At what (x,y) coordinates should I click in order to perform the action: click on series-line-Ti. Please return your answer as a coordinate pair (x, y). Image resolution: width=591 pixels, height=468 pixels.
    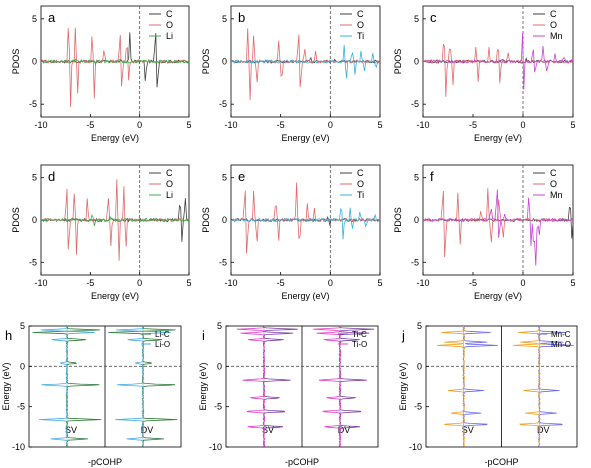
    Looking at the image, I should click on (305, 223).